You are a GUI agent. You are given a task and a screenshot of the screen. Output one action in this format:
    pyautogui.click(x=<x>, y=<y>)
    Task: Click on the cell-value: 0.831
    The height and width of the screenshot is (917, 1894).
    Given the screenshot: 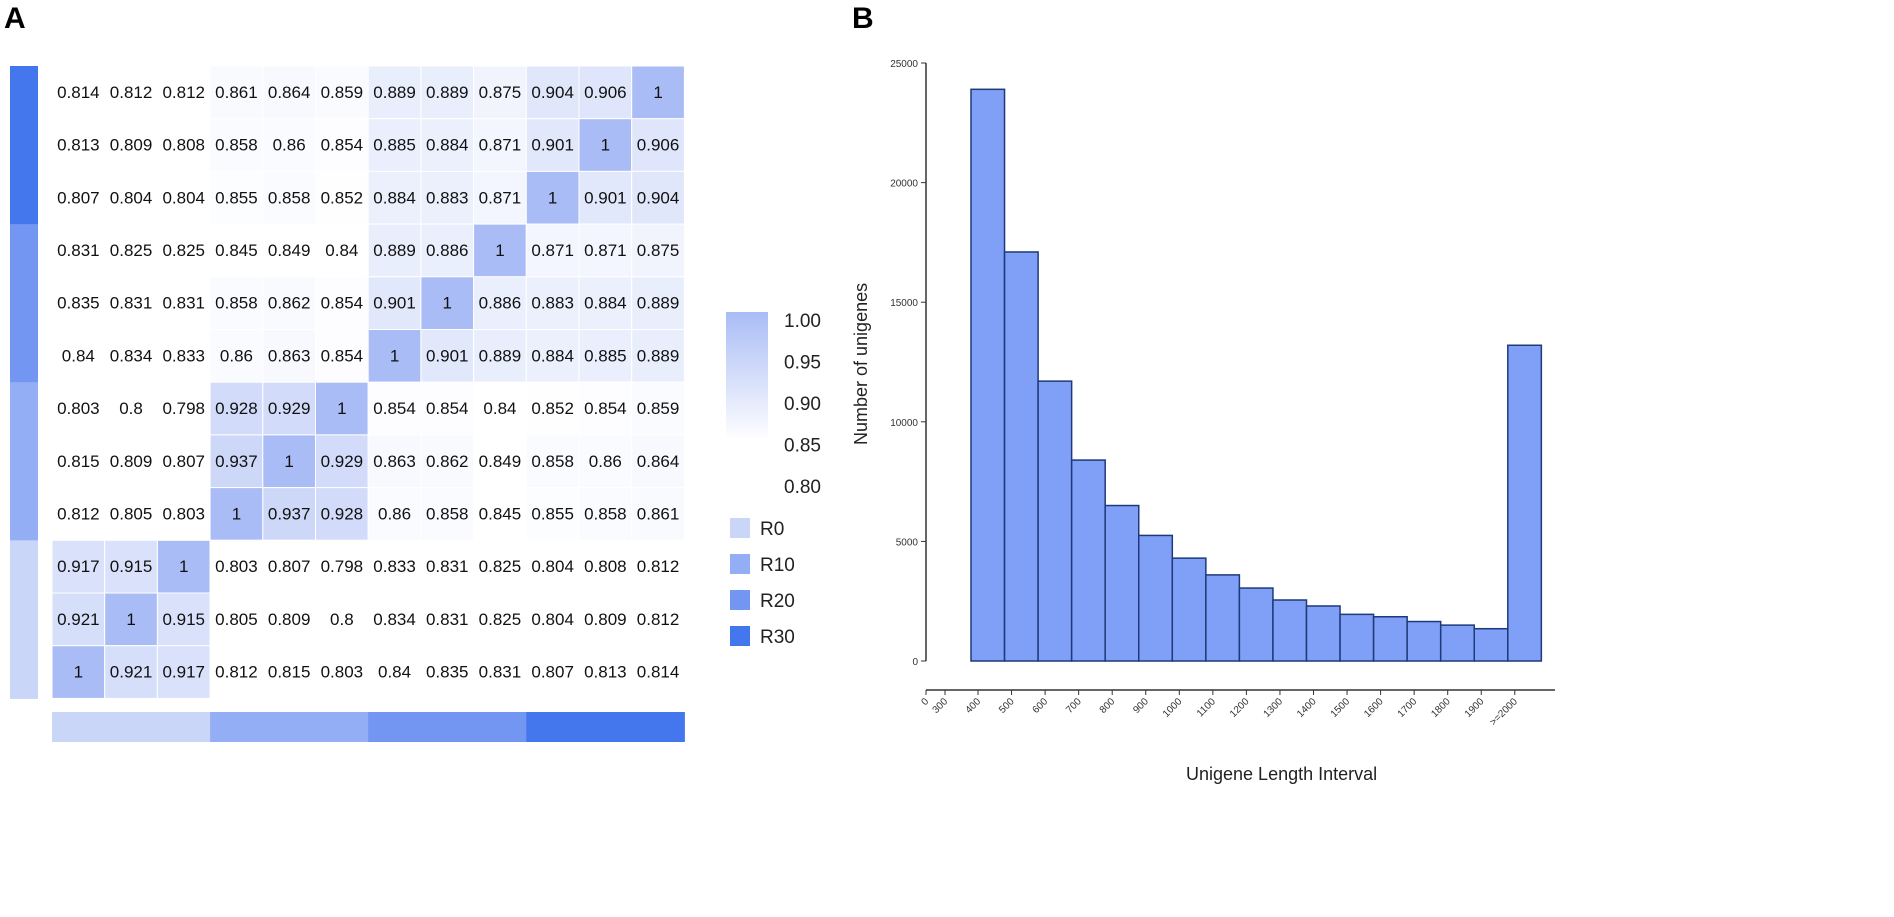 What is the action you would take?
    pyautogui.click(x=500, y=672)
    